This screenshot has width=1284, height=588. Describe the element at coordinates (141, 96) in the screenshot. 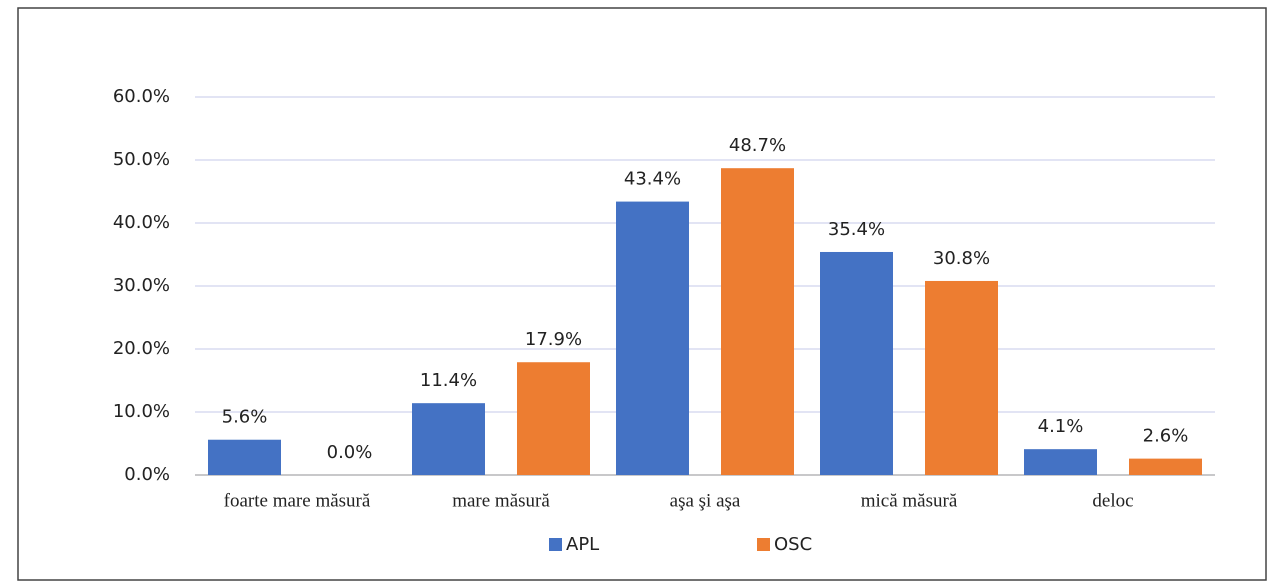

I see `y-tick-label: 60.0%` at that location.